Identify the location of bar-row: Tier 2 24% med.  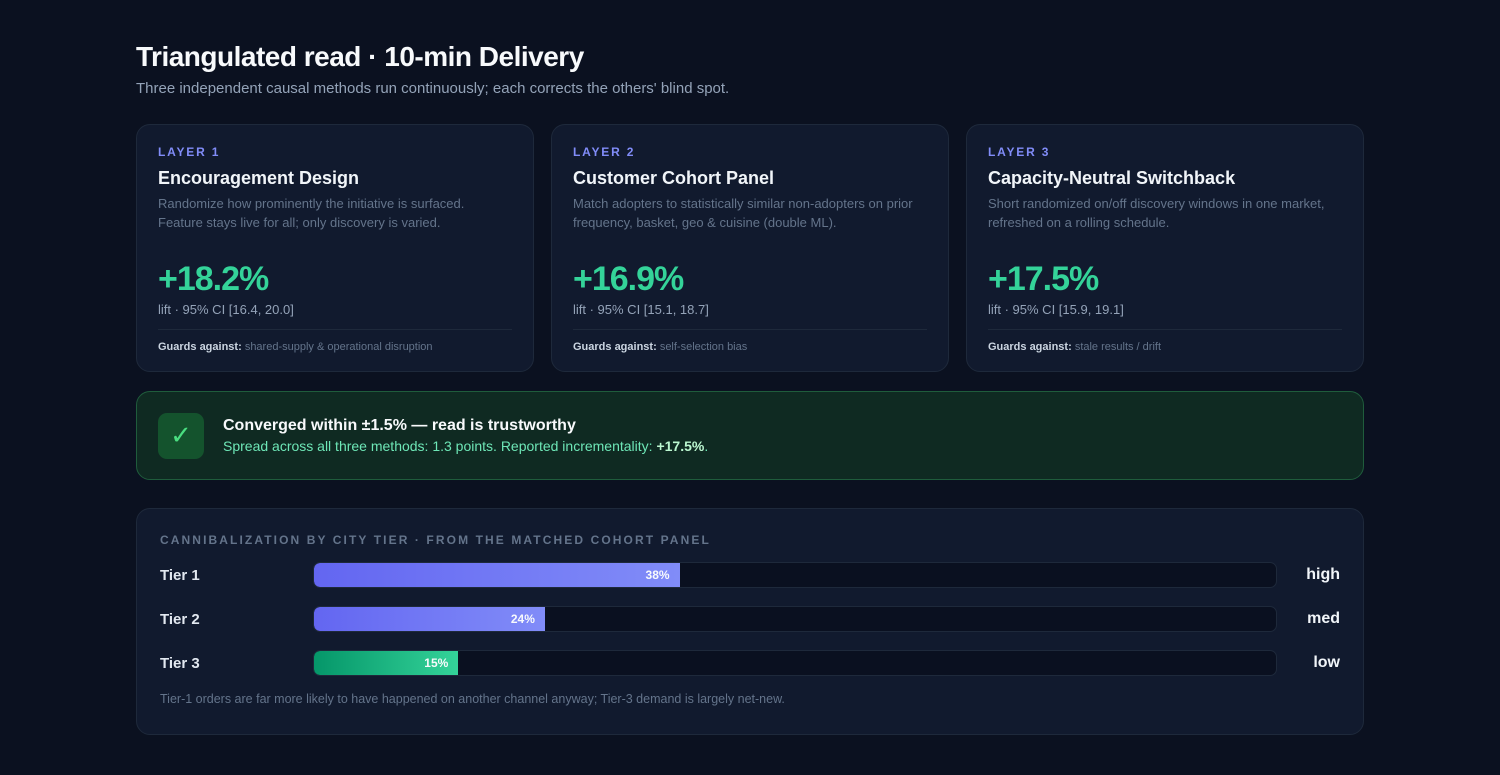
(750, 619).